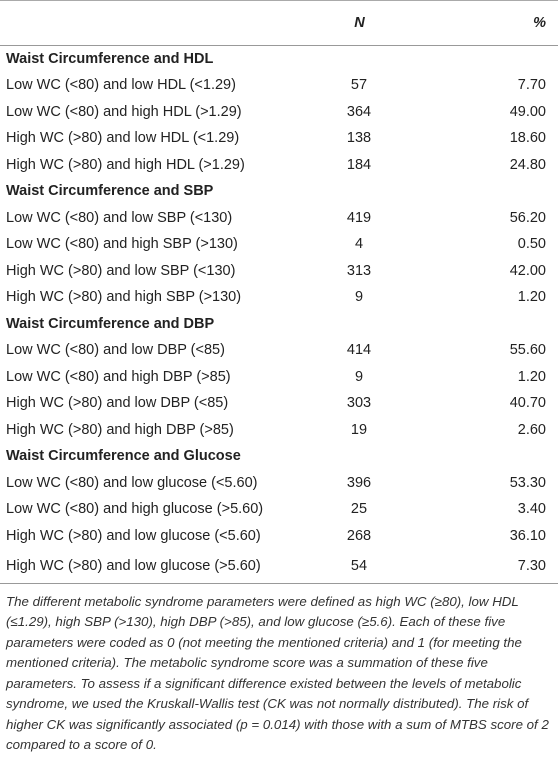 Image resolution: width=558 pixels, height=758 pixels. Describe the element at coordinates (279, 456) in the screenshot. I see `section-row: Waist Circumference and Glucose` at that location.